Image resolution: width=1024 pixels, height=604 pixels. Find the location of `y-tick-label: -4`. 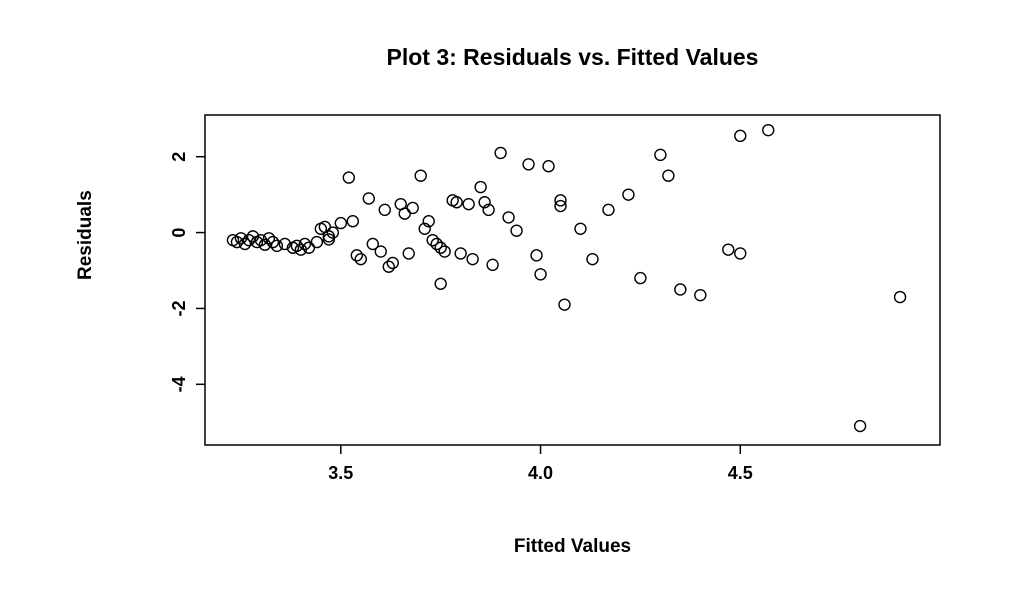

y-tick-label: -4 is located at coordinates (179, 384).